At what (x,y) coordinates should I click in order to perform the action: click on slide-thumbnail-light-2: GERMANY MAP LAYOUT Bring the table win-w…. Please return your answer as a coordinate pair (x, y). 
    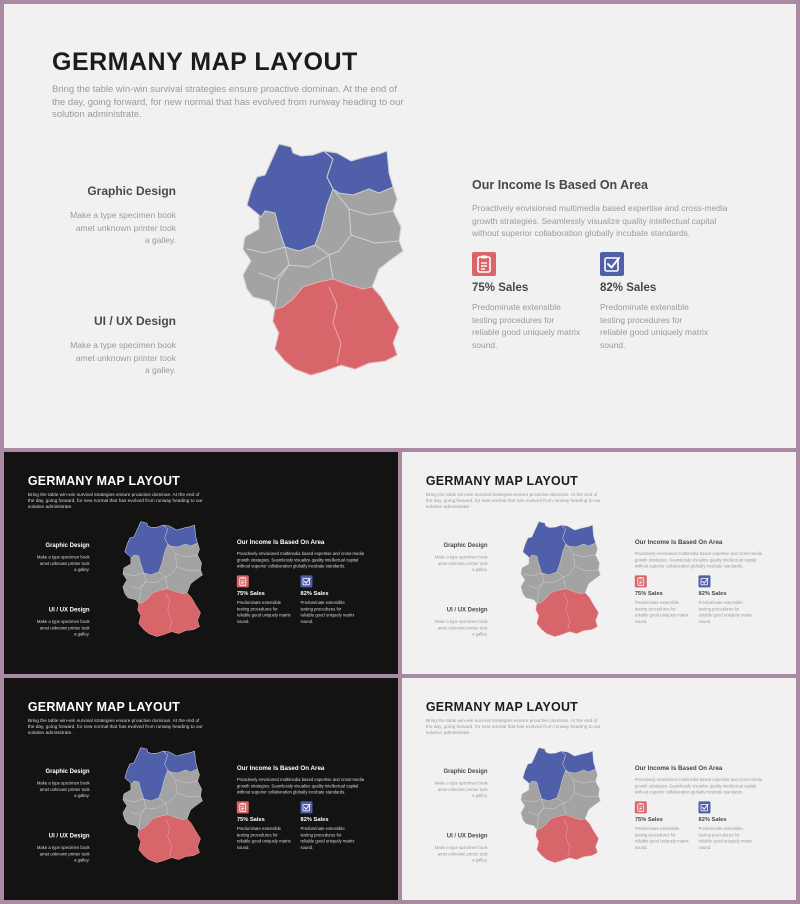
    Looking at the image, I should click on (599, 789).